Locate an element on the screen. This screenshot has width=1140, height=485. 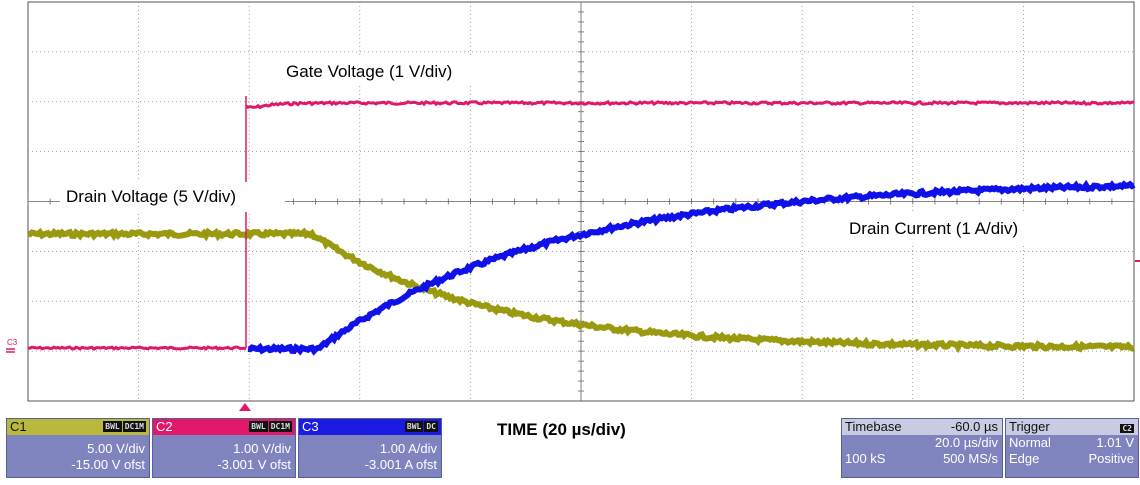
channel-3-scale: 1.00 A/div is located at coordinates (408, 448).